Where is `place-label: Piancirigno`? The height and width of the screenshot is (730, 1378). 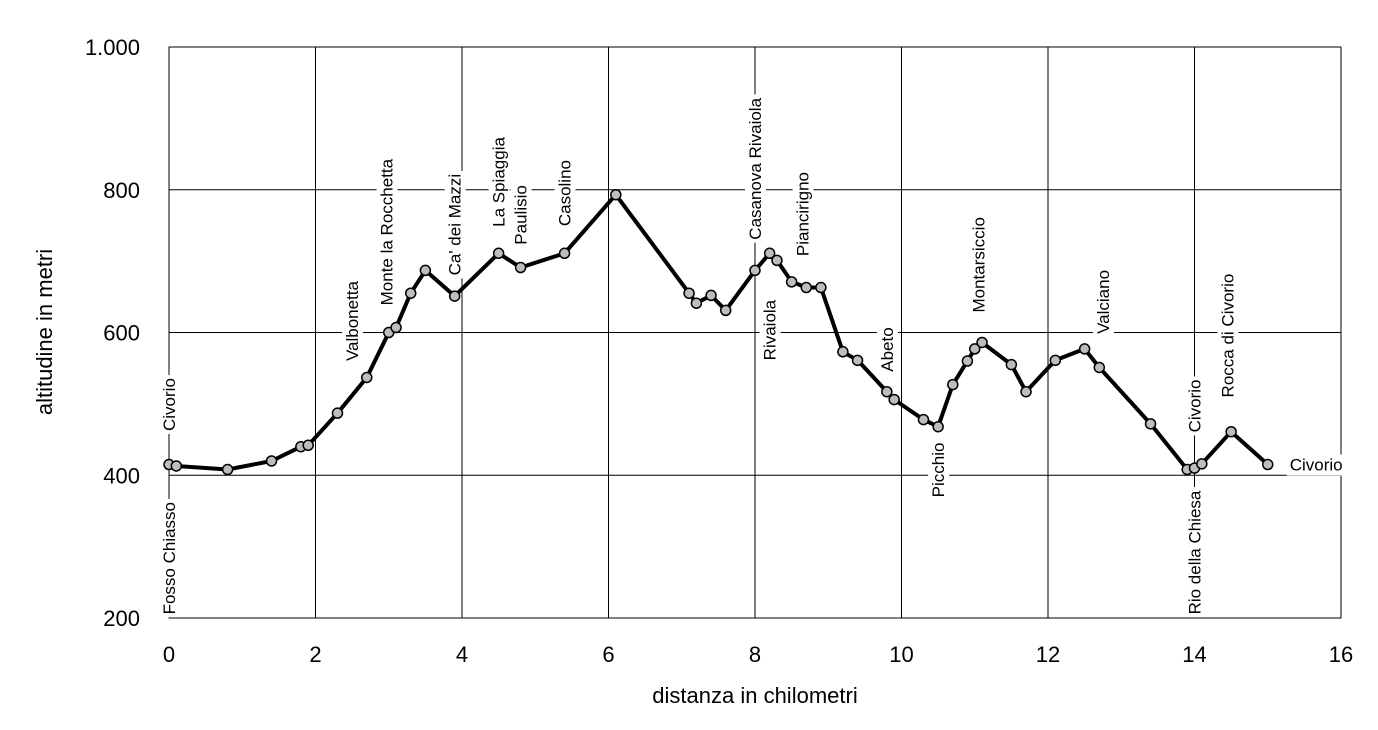
place-label: Piancirigno is located at coordinates (803, 214).